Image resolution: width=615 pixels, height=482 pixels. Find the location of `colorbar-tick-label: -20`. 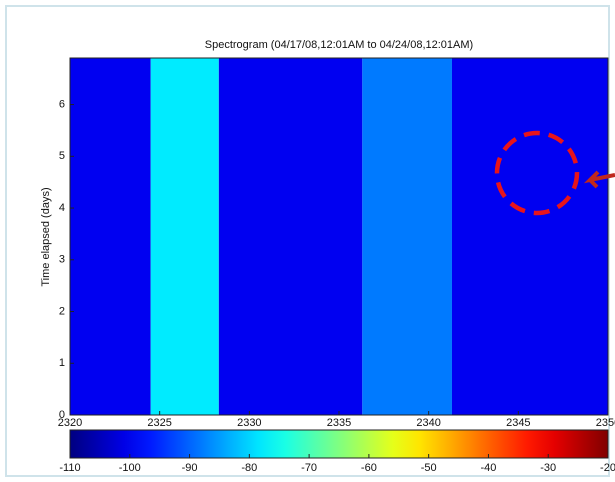

colorbar-tick-label: -20 is located at coordinates (607, 468).